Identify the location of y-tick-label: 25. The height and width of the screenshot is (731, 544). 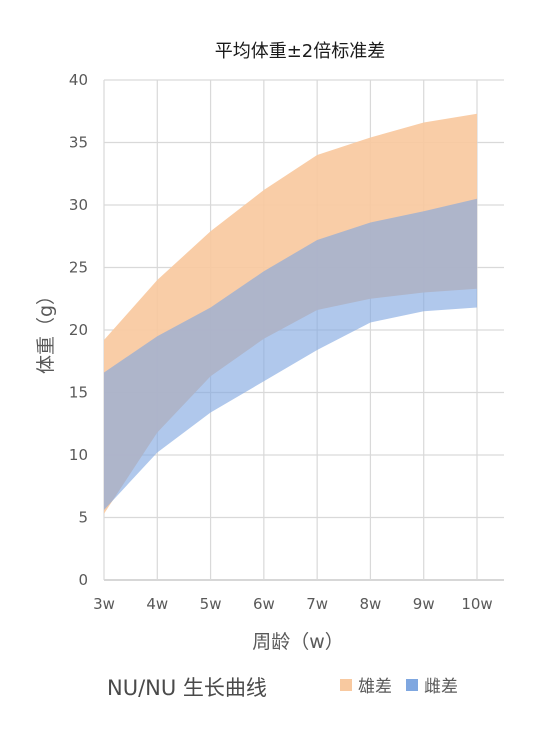
(78, 268).